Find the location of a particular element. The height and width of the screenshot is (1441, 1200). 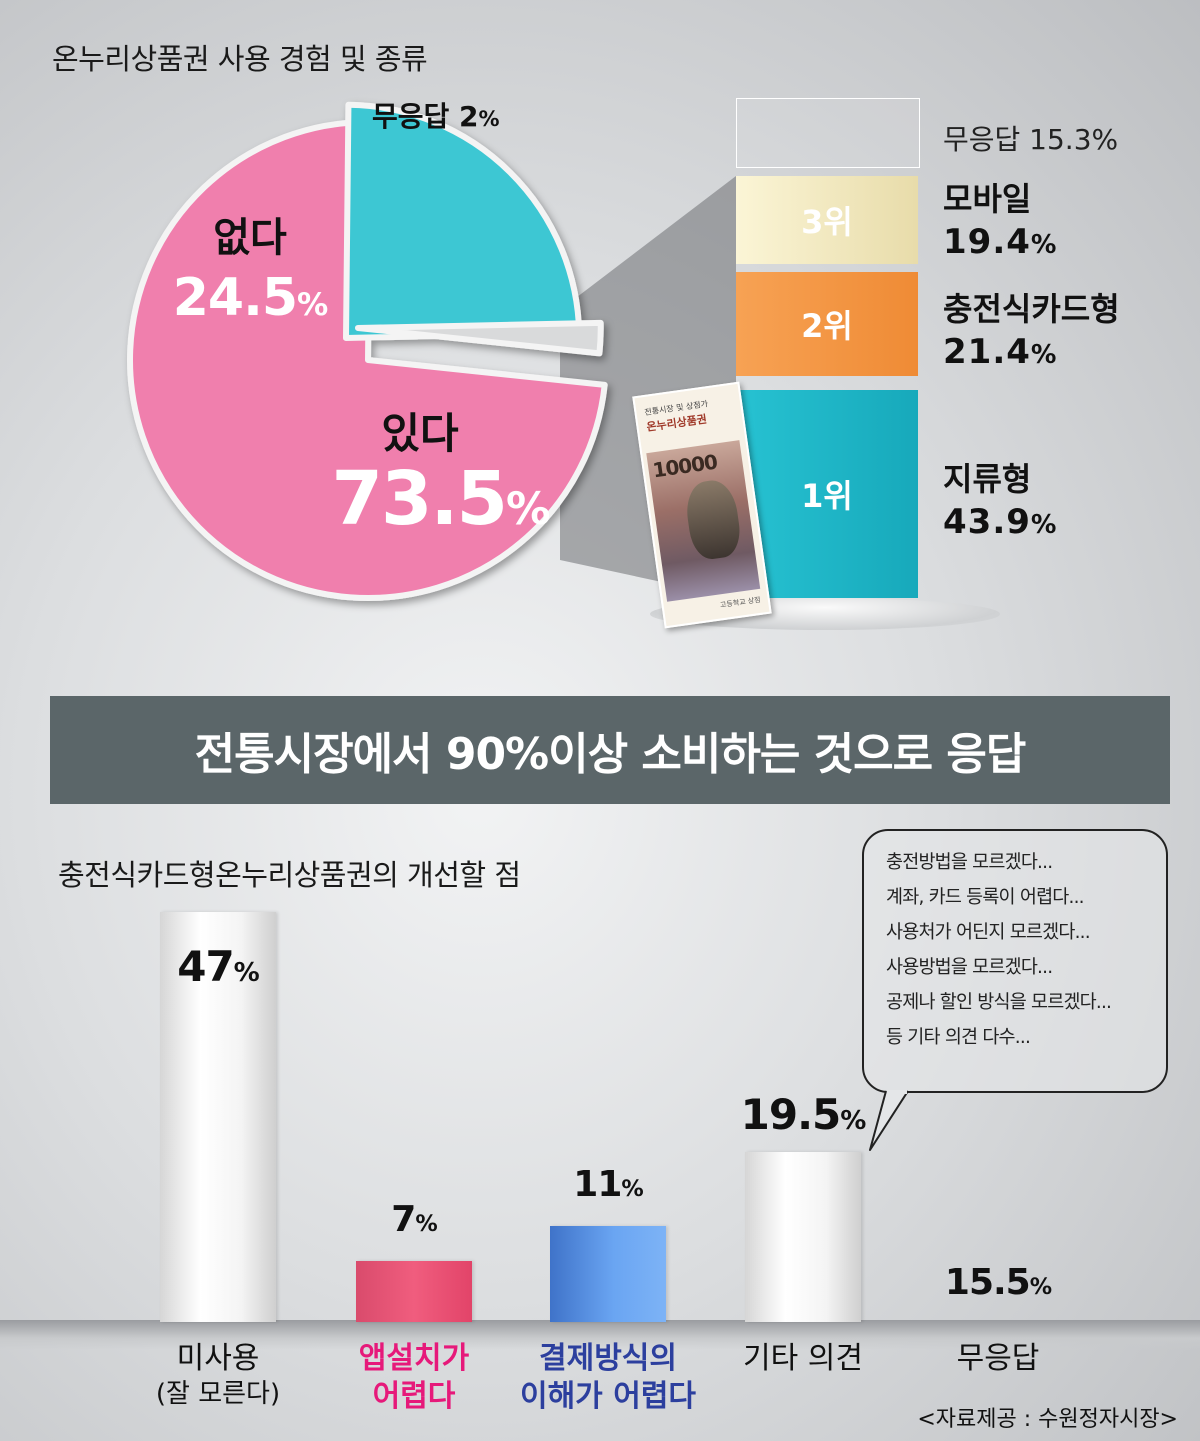

chart-floor is located at coordinates (600, 1335).